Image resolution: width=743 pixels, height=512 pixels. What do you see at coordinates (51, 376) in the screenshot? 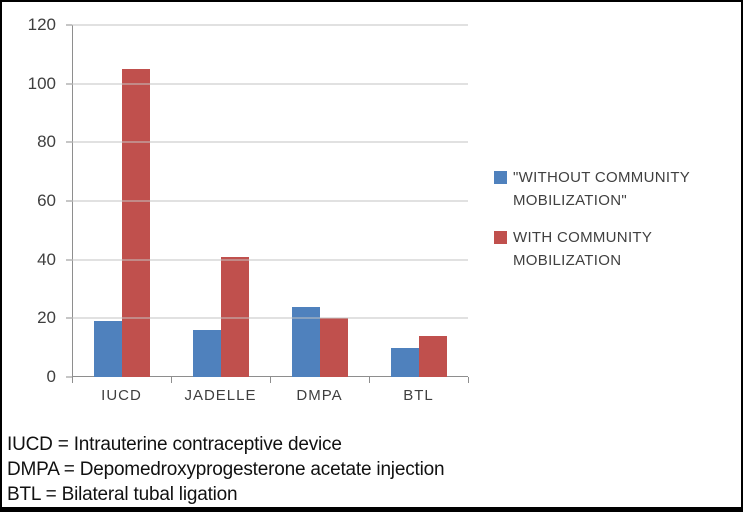
I see `y-tick-label-0: 0` at bounding box center [51, 376].